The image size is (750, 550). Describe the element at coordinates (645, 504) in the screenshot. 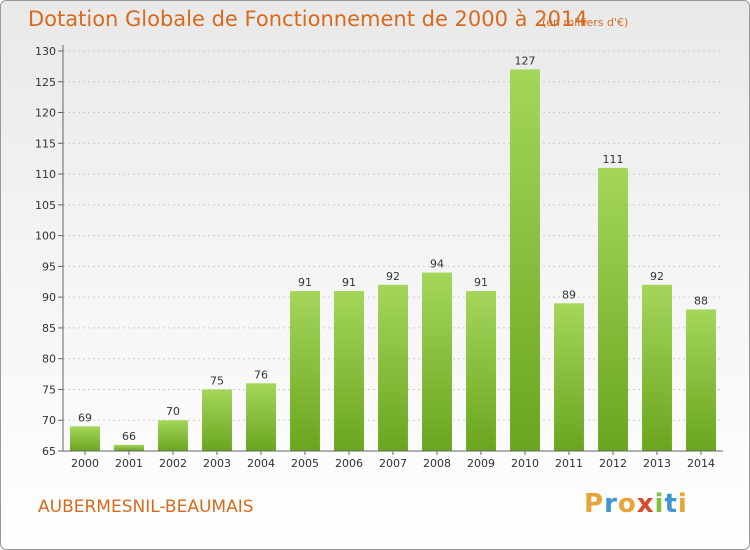

I see `logo-letter: x` at that location.